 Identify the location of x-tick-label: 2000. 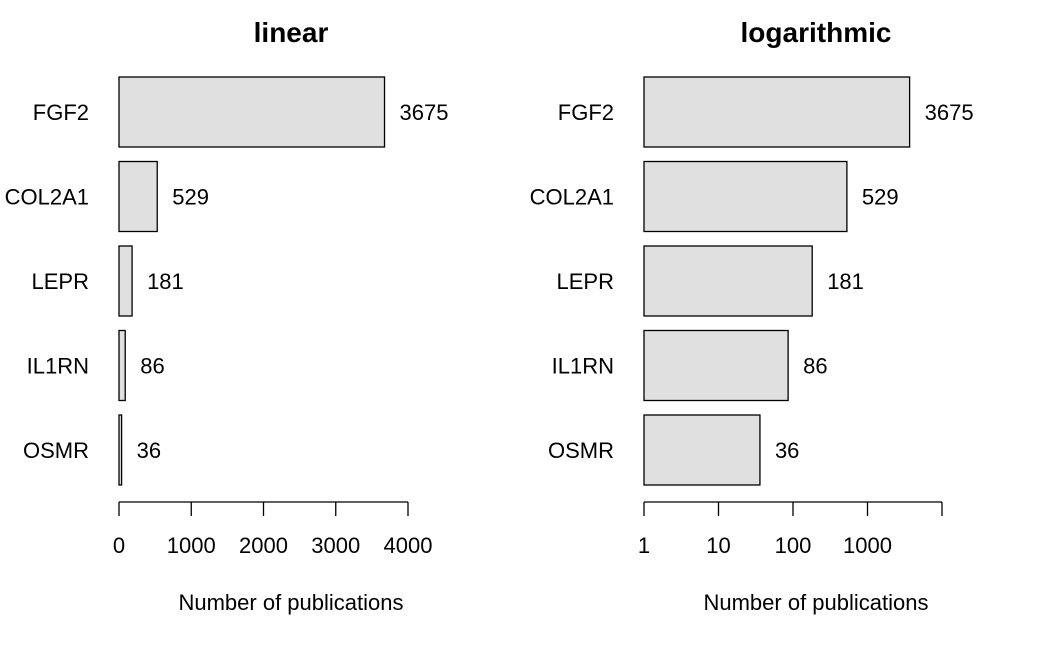
(263, 545).